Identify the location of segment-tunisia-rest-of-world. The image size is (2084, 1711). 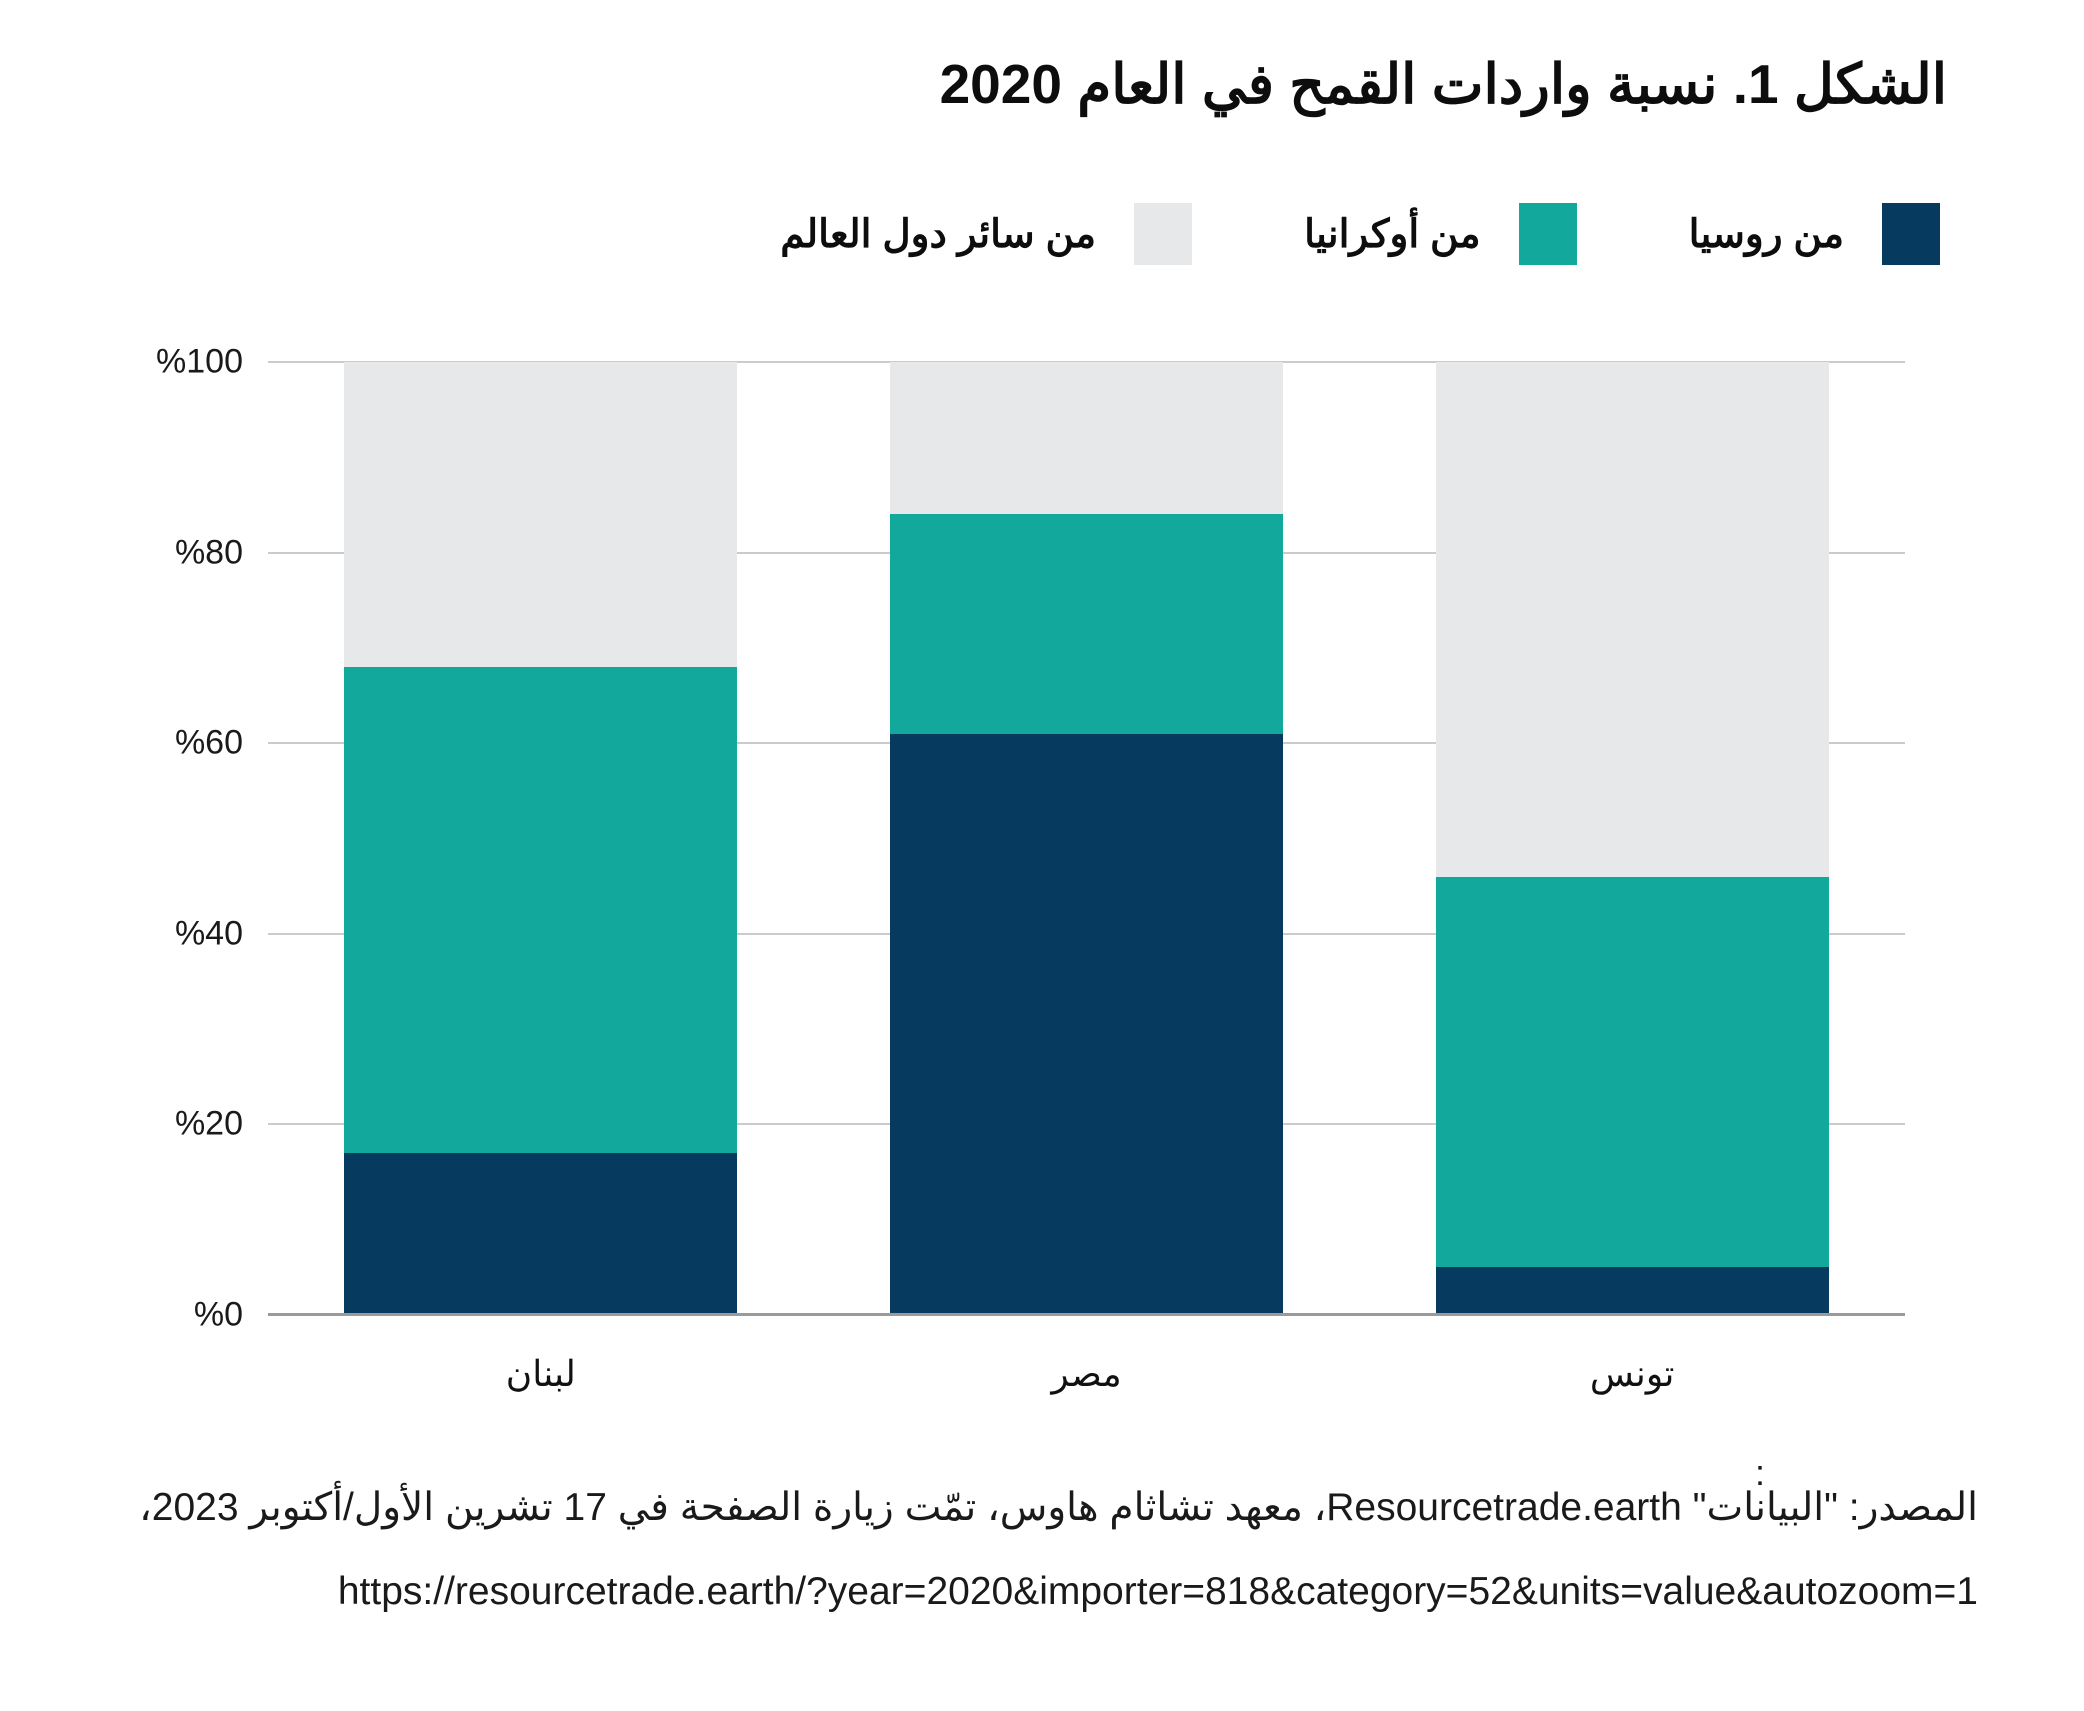
(1632, 619).